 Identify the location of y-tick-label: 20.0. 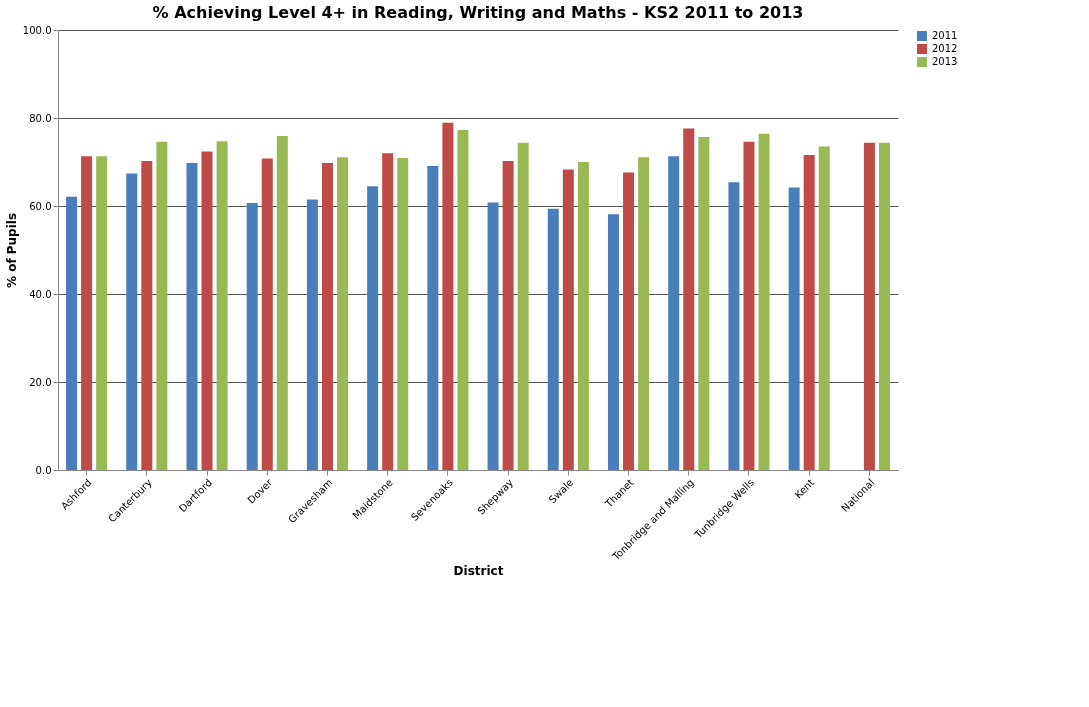
(40, 382).